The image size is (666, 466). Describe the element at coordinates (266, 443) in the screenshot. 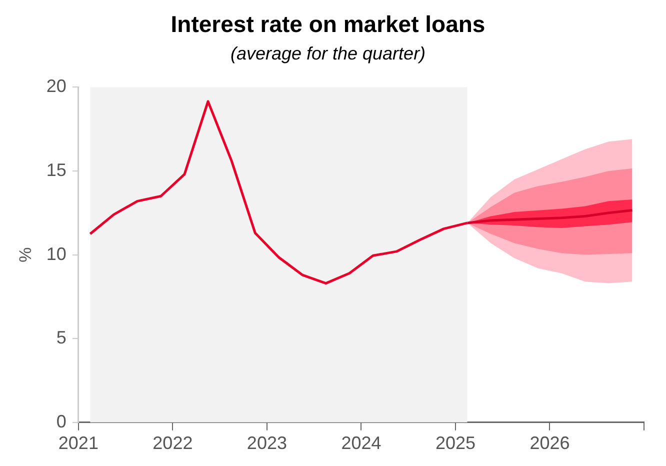

I see `x-tick-label: 2023` at that location.